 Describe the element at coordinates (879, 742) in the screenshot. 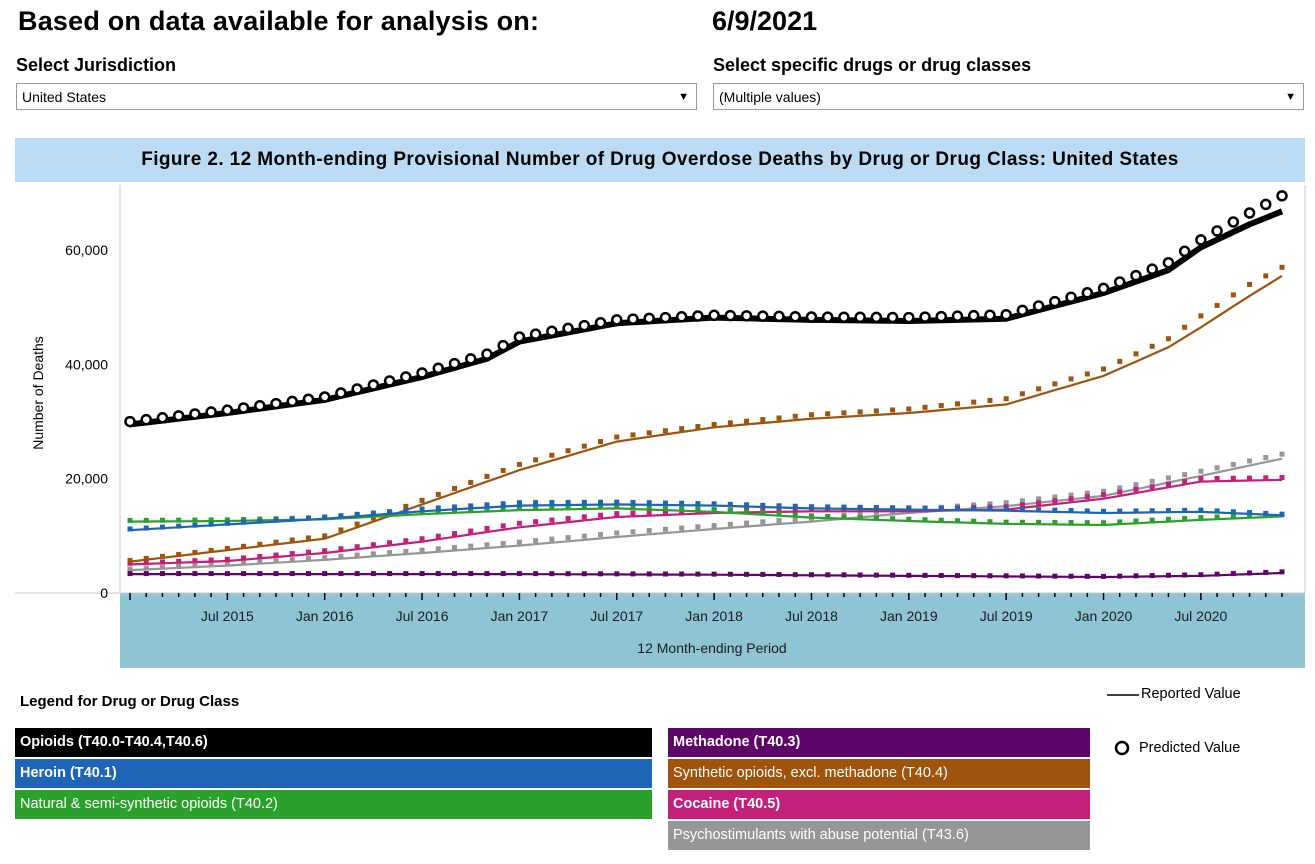

I see `legend-item: Methadone (T40.3)` at that location.